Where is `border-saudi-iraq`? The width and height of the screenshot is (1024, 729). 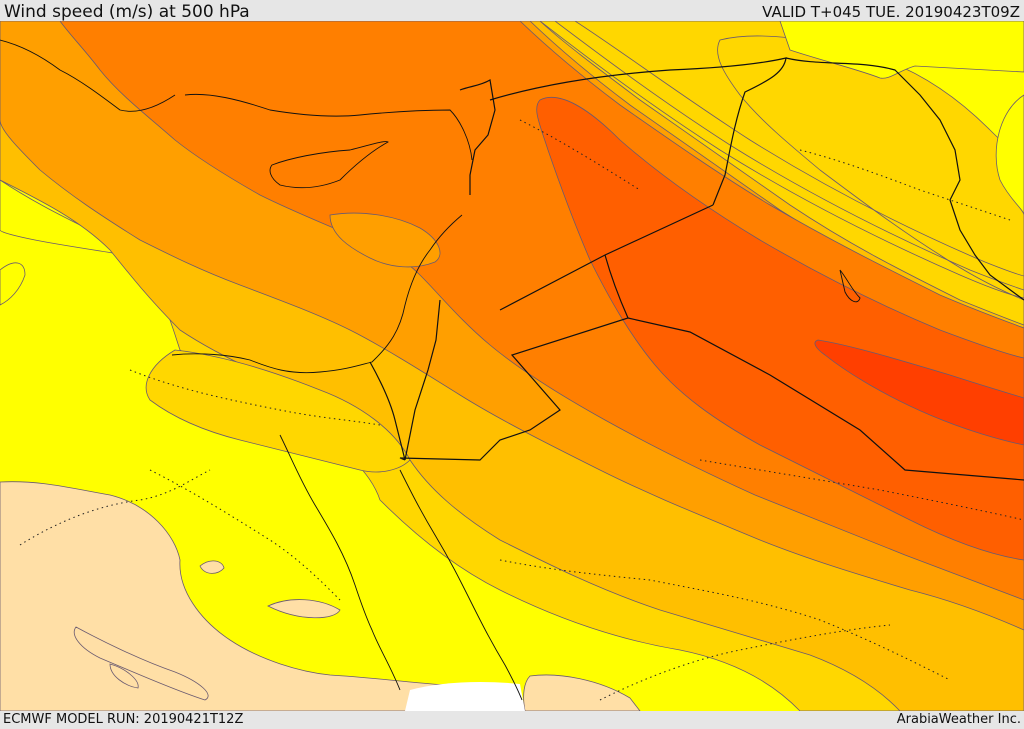 border-saudi-iraq is located at coordinates (825, 399).